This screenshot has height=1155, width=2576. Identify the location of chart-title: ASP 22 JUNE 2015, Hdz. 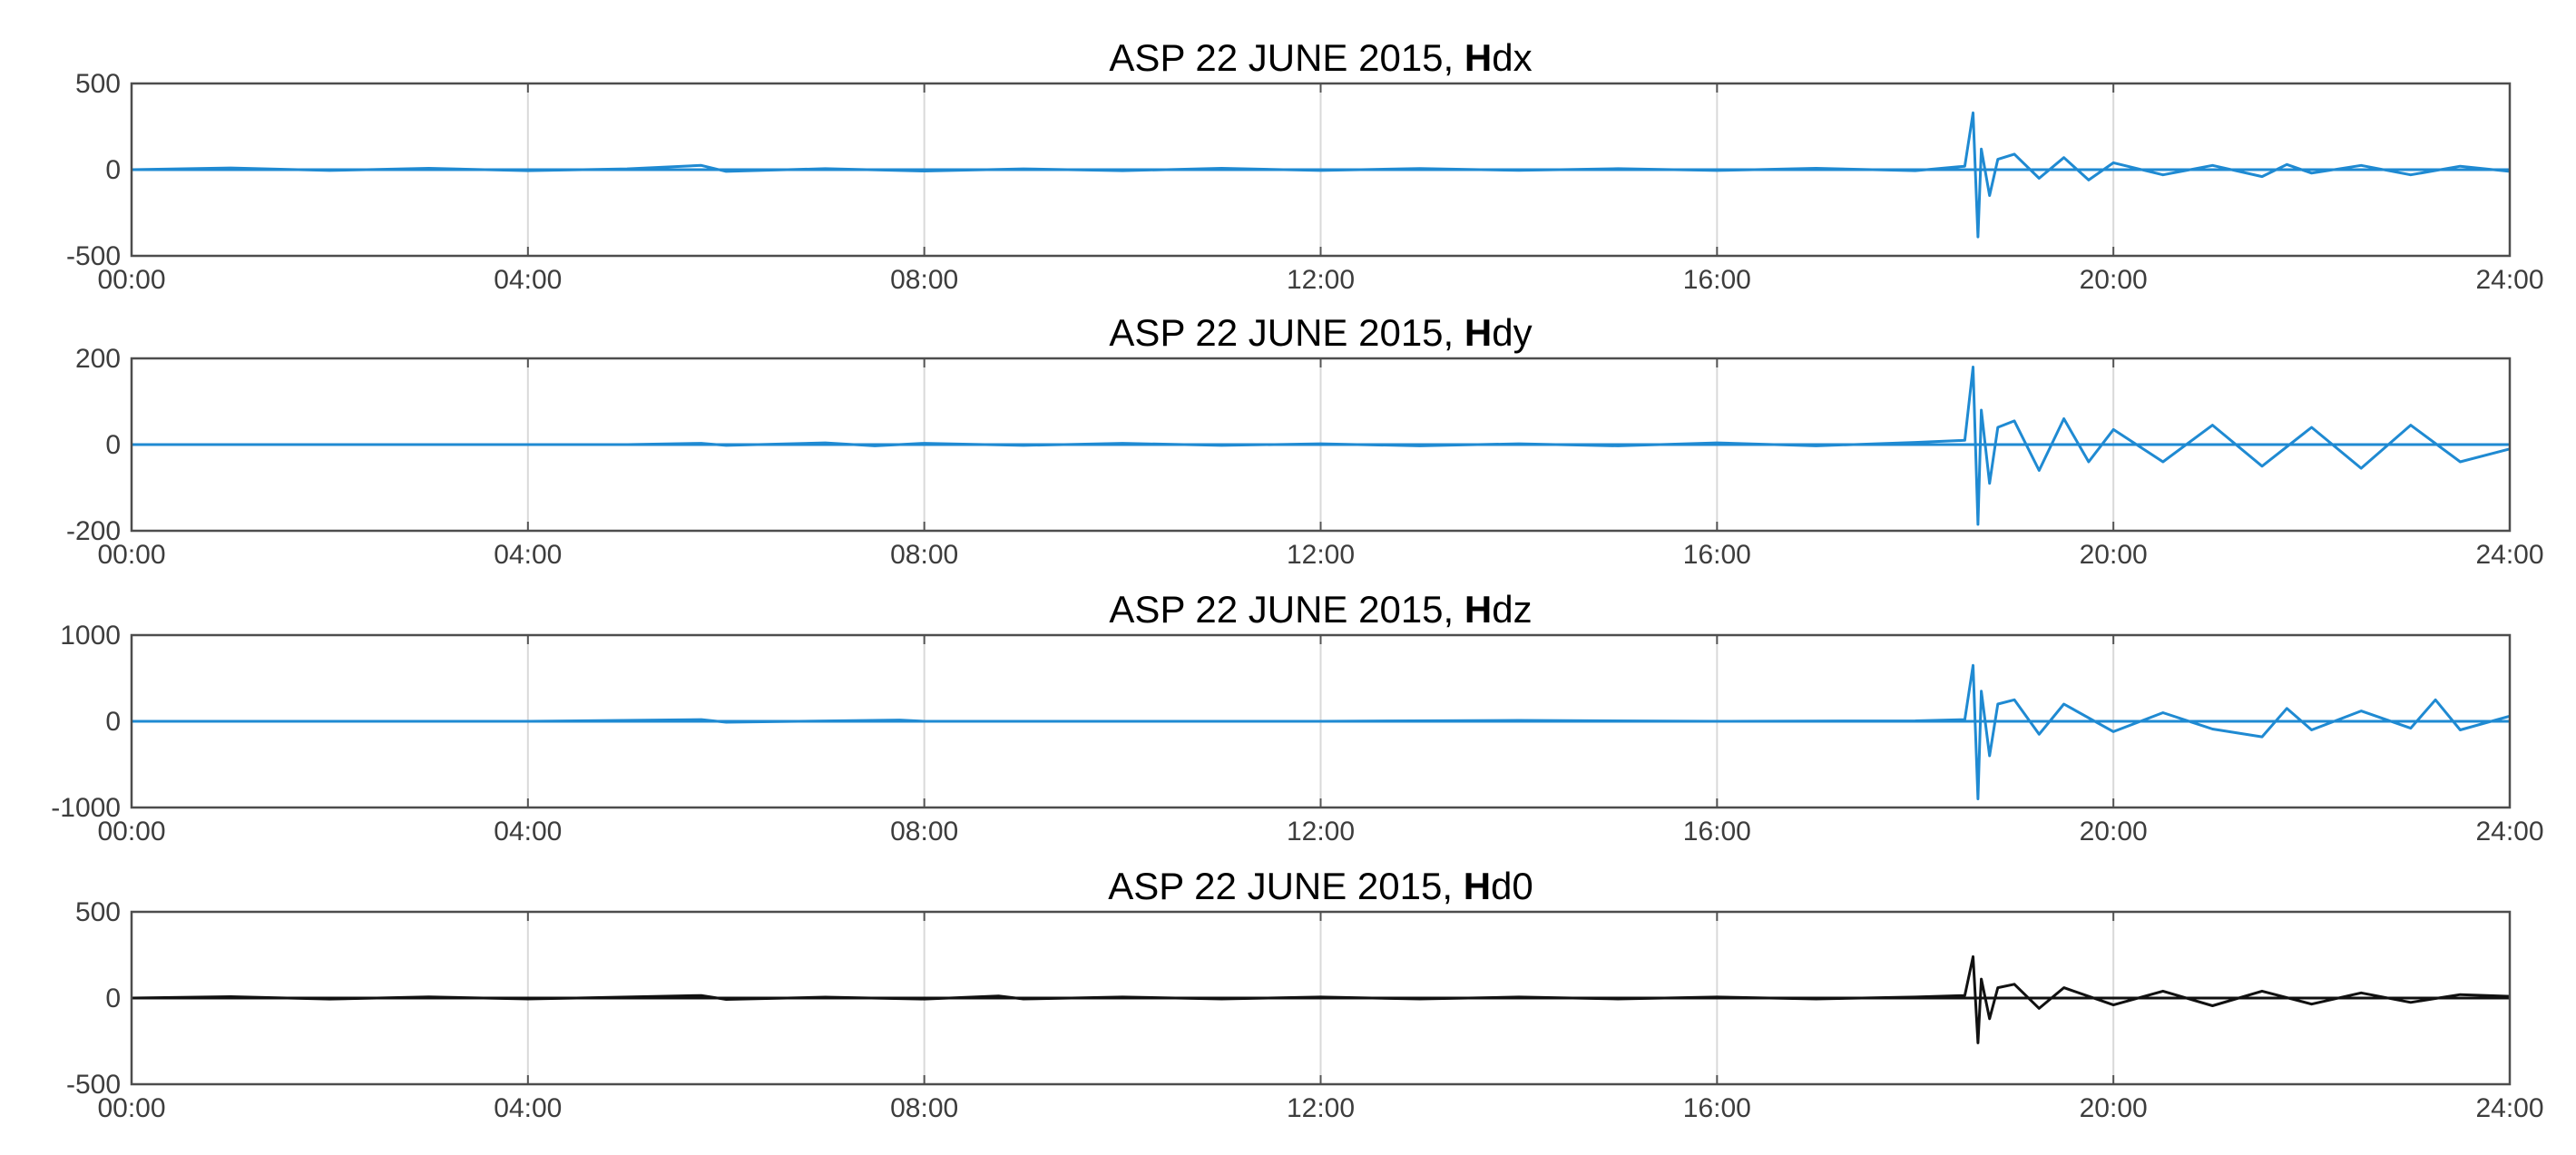
(1320, 609).